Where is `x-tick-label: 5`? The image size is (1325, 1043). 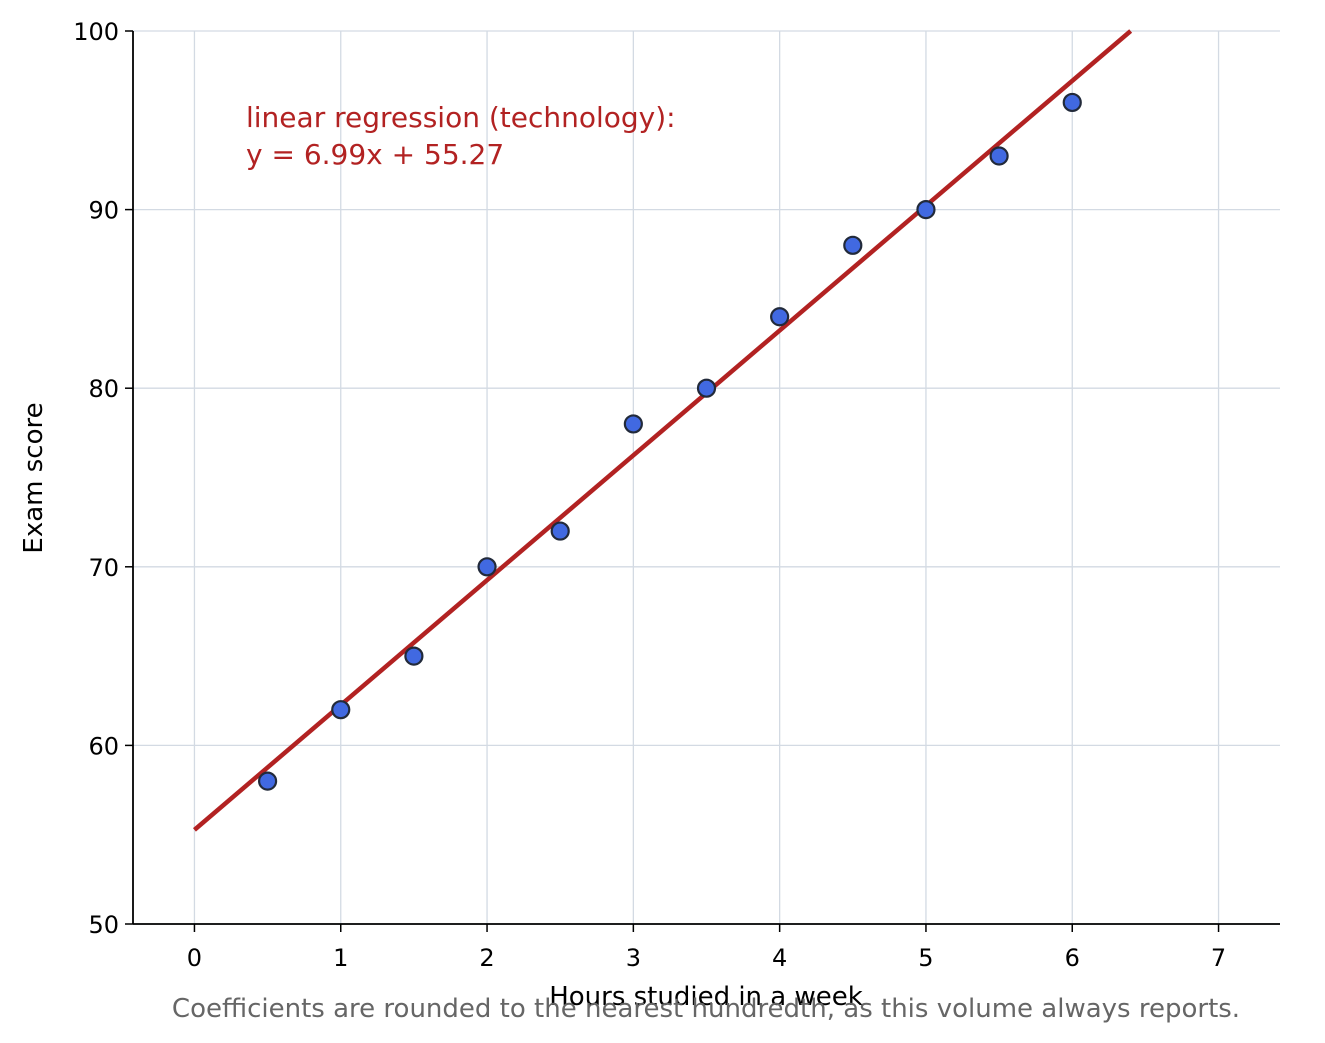
x-tick-label: 5 is located at coordinates (925, 958).